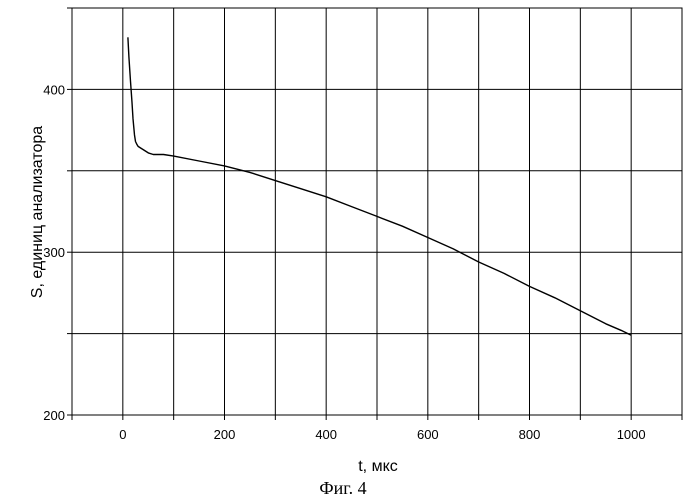 Image resolution: width=687 pixels, height=500 pixels. I want to click on figure-caption: Фиг. 4, so click(342, 488).